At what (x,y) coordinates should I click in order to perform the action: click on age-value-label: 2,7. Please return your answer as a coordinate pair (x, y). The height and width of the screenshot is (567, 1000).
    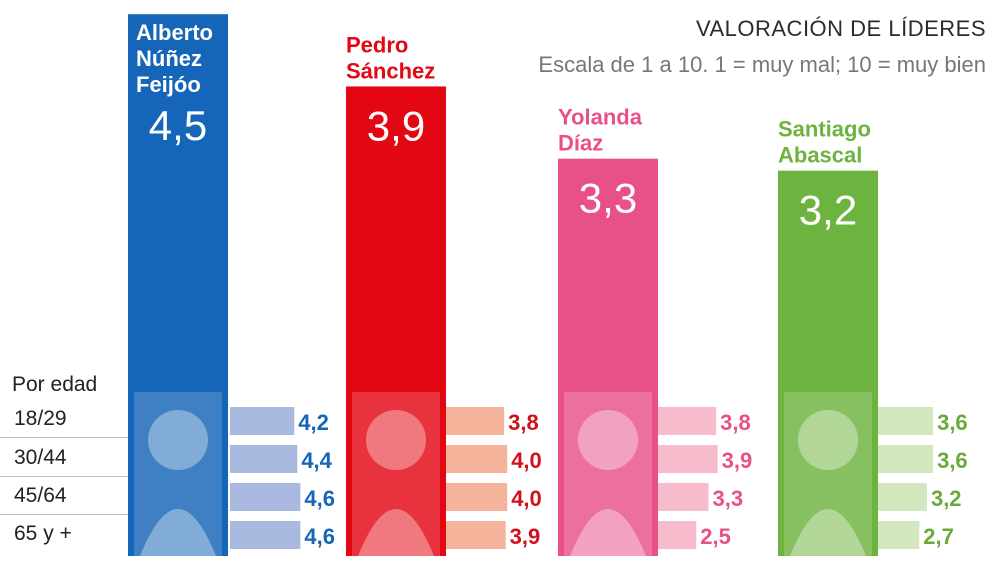
    Looking at the image, I should click on (938, 536).